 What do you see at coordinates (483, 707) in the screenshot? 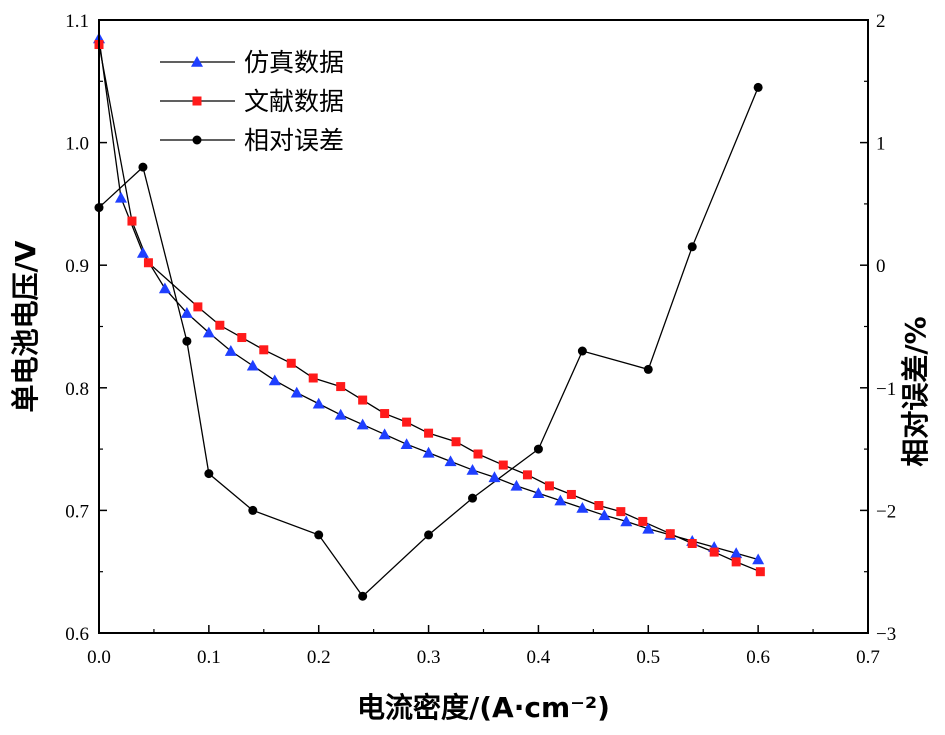
I see `x-axis-title: 电流密度/(A·cm⁻²)` at bounding box center [483, 707].